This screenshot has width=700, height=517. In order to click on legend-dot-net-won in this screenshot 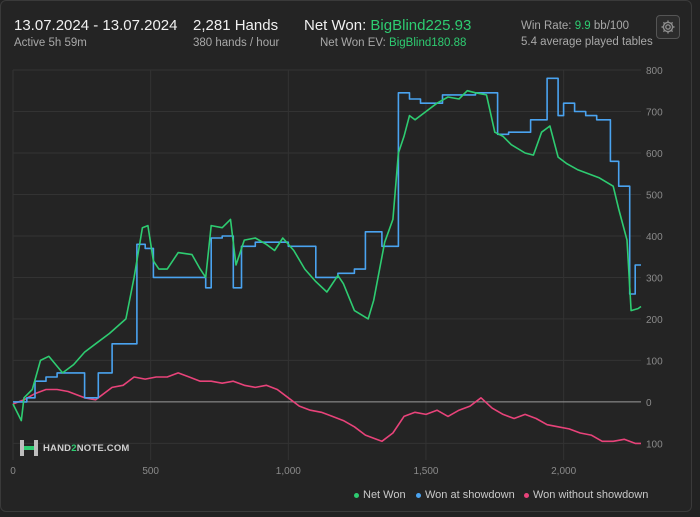, I will do `click(356, 495)`.